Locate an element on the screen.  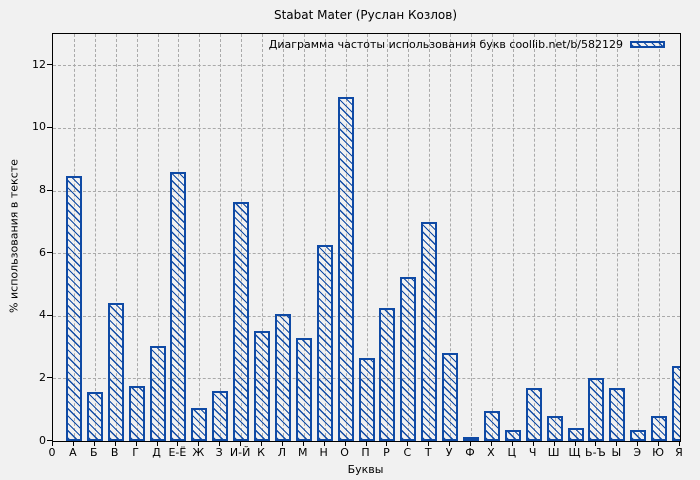
y-tick-label: 10 is located at coordinates (39, 127).